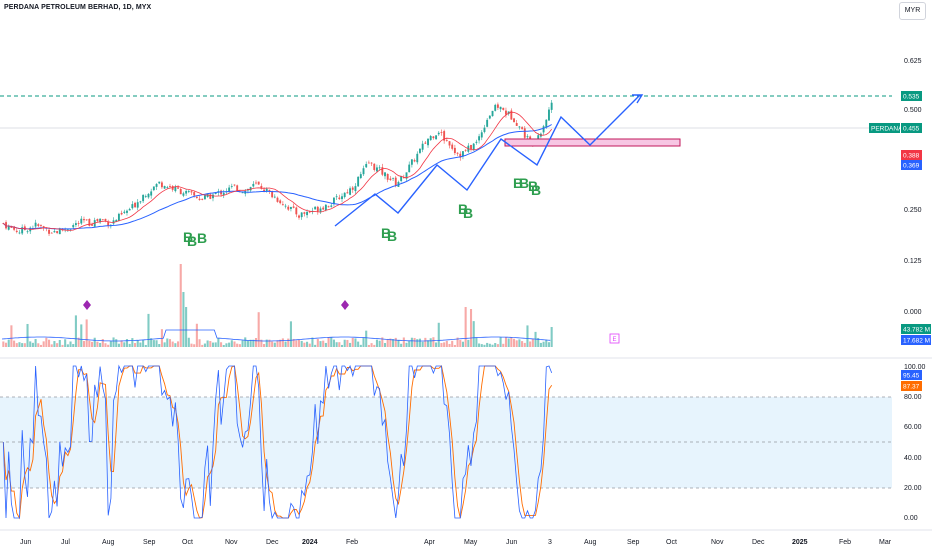 This screenshot has height=550, width=932. Describe the element at coordinates (487, 160) in the screenshot. I see `zigzag-projection` at that location.